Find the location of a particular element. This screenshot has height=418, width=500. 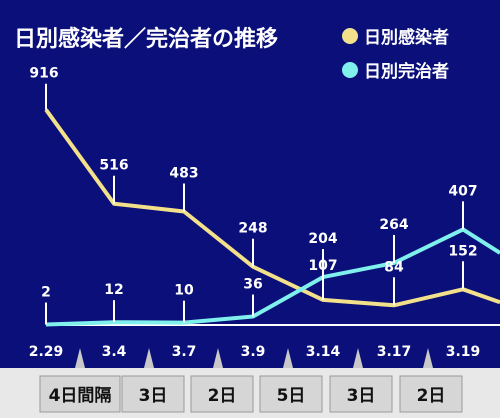

legend-label-infected: 日別感染者 is located at coordinates (406, 37).